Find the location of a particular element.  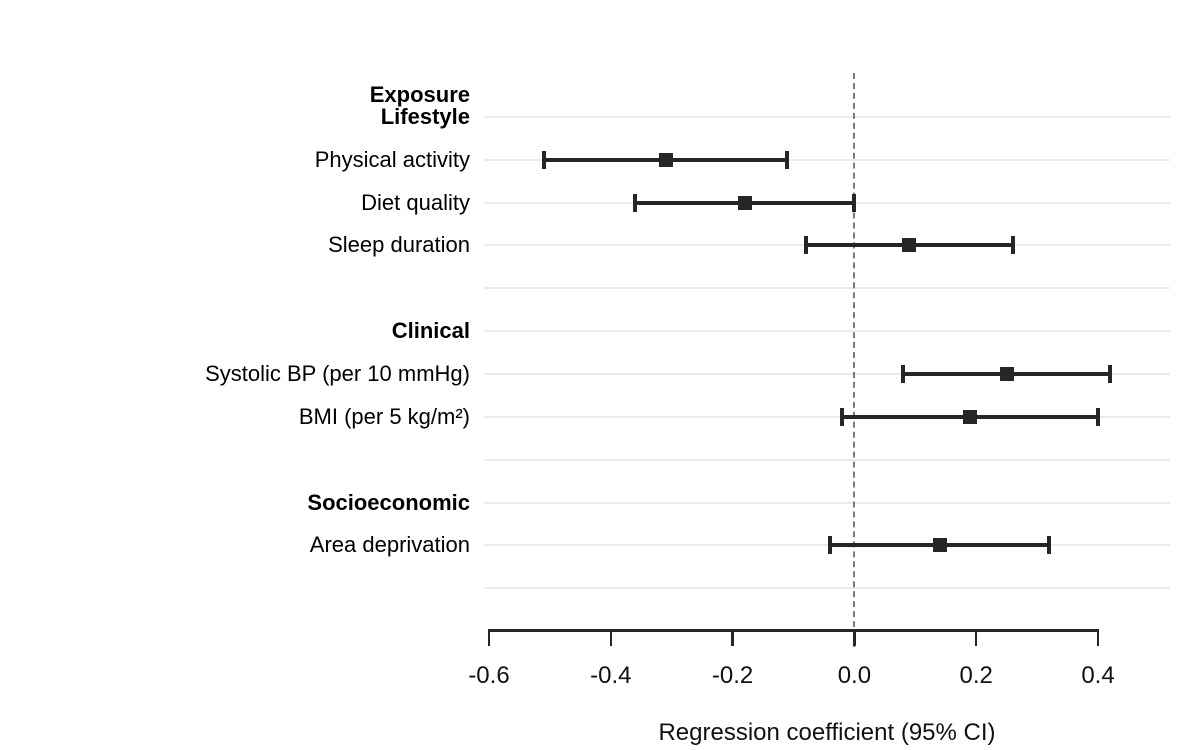

x-axis-line is located at coordinates (793, 630).